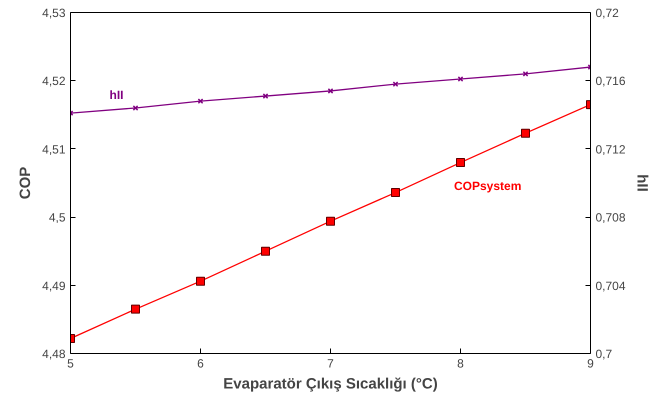 This screenshot has width=670, height=412. I want to click on y-axis-title: COP, so click(25, 183).